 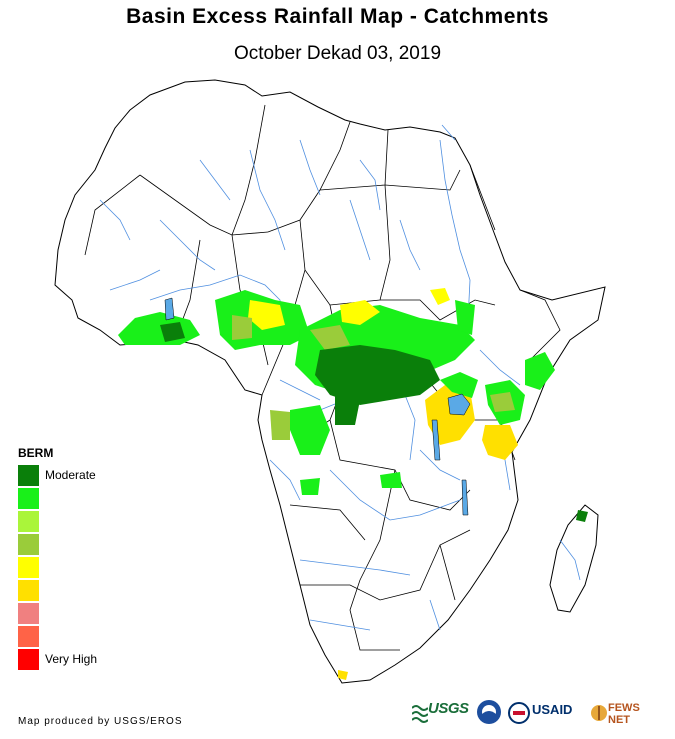 I want to click on fews-logo-text: FEWS NET, so click(x=624, y=714).